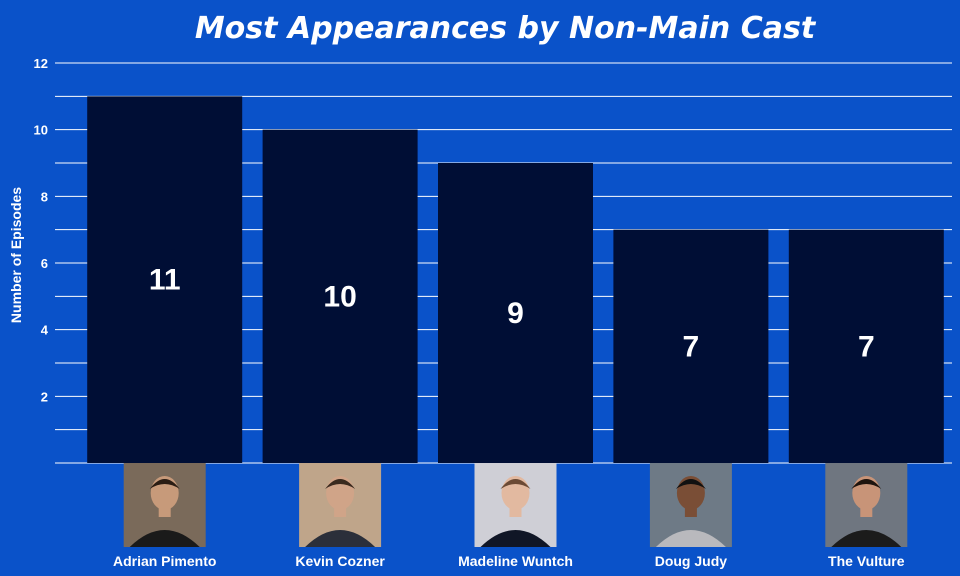  What do you see at coordinates (164, 561) in the screenshot?
I see `x-category-label: Adrian Pimento` at bounding box center [164, 561].